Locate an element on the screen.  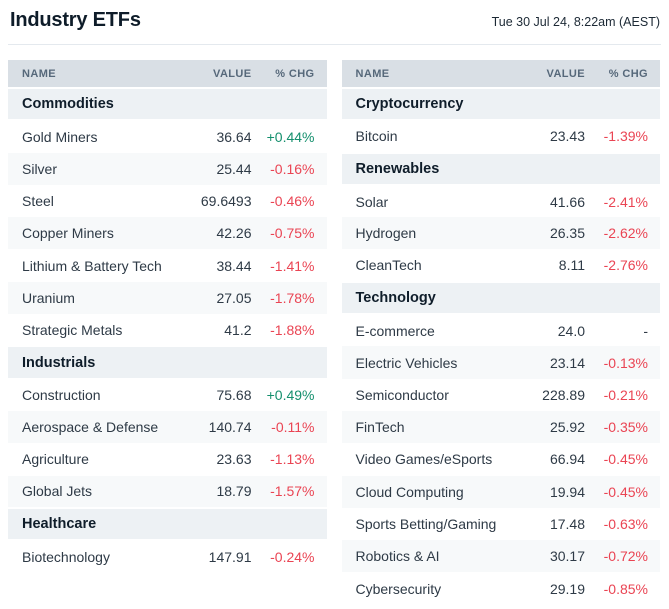
etf-percent-change: -1.13% is located at coordinates (292, 459).